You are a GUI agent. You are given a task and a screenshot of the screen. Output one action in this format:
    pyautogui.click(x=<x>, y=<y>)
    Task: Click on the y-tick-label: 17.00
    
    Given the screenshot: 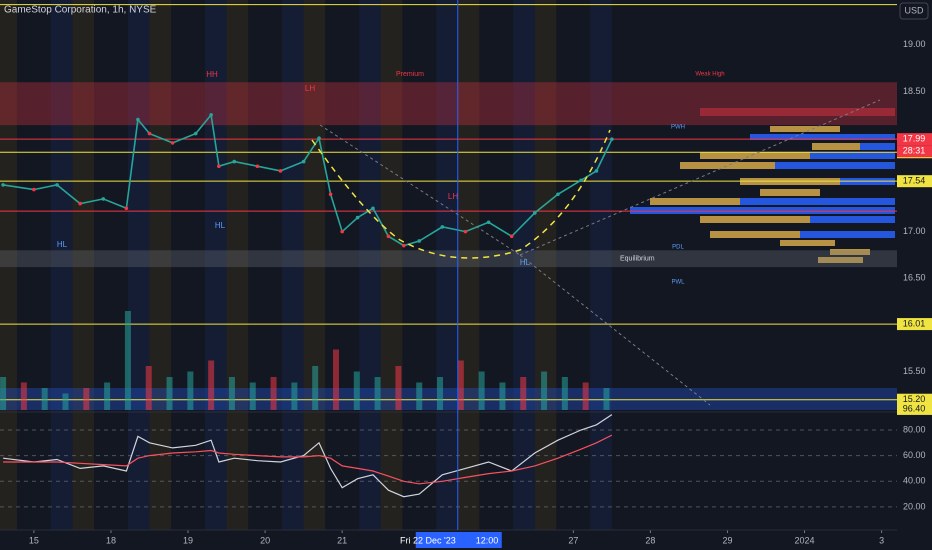 What is the action you would take?
    pyautogui.click(x=914, y=231)
    